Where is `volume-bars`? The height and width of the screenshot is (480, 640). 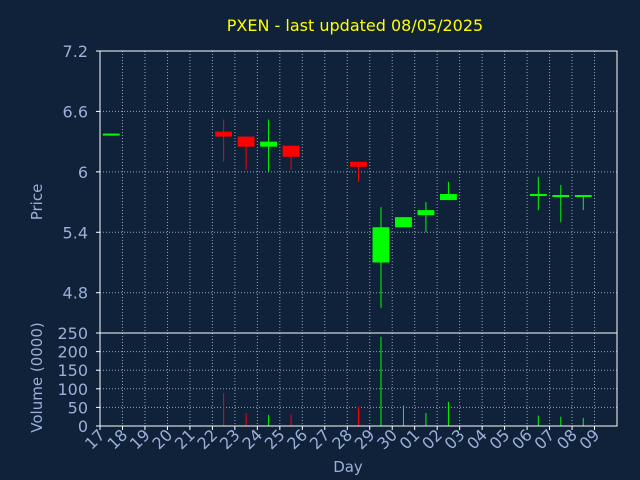 volume-bars is located at coordinates (403, 381).